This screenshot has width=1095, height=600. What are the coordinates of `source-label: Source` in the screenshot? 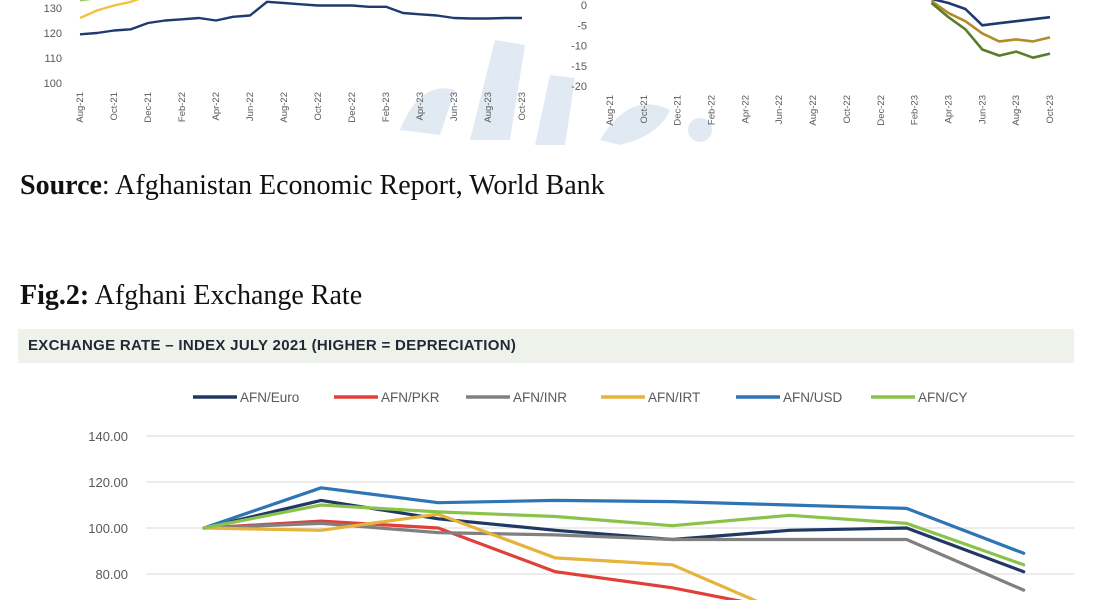 It's located at (61, 185).